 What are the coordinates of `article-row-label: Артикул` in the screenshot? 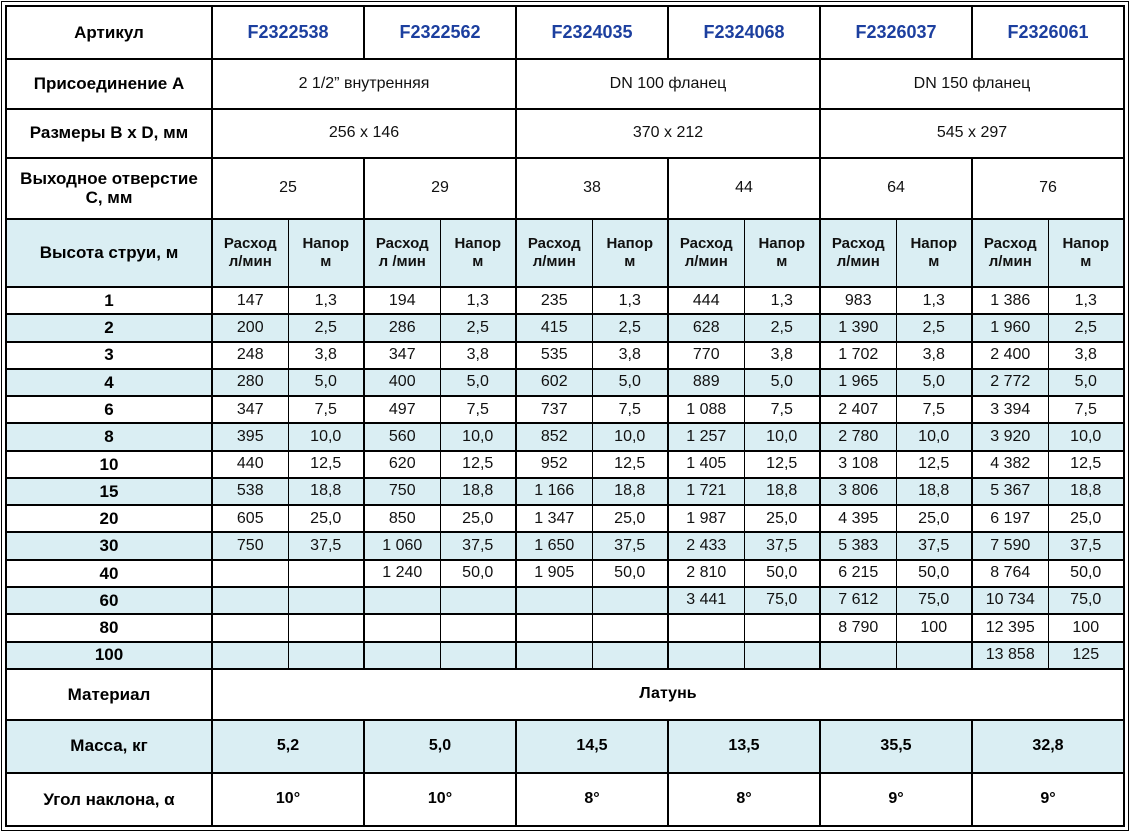 It's located at (109, 32).